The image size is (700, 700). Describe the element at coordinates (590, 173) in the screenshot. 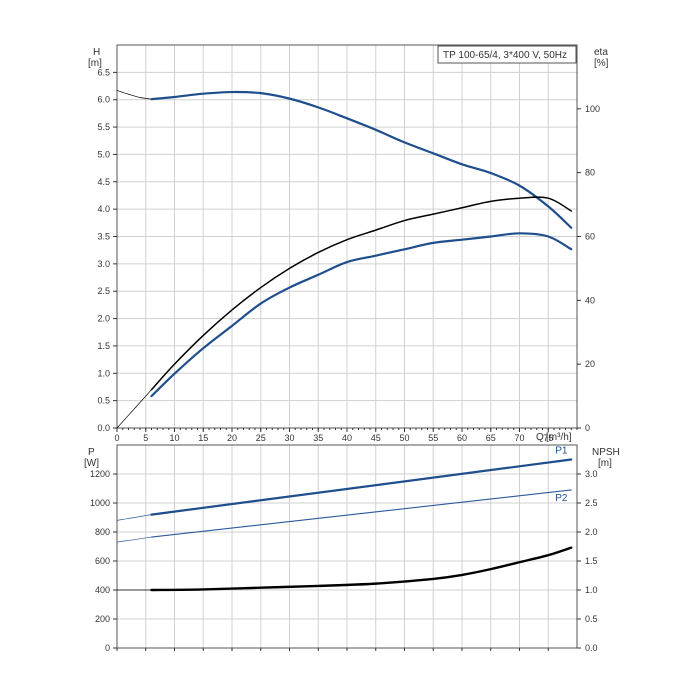

I see `eta-tick-label: 80` at that location.